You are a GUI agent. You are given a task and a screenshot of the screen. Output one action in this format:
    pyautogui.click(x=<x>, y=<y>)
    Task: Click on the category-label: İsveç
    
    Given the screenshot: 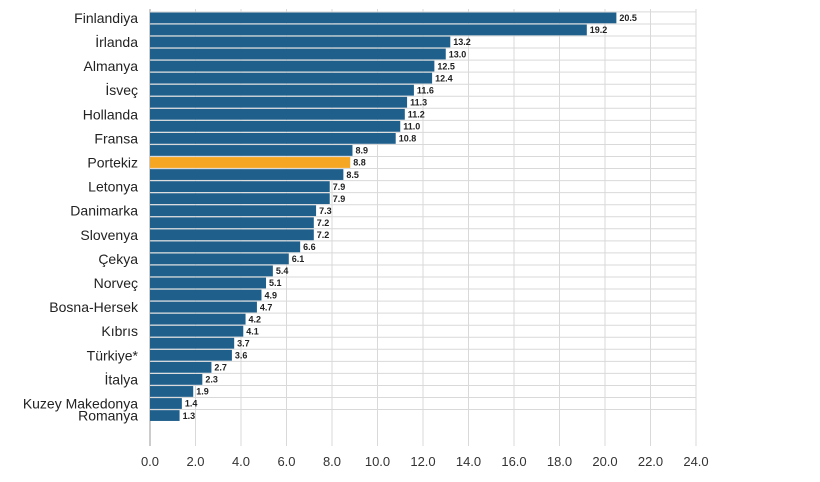 What is the action you would take?
    pyautogui.click(x=121, y=89)
    